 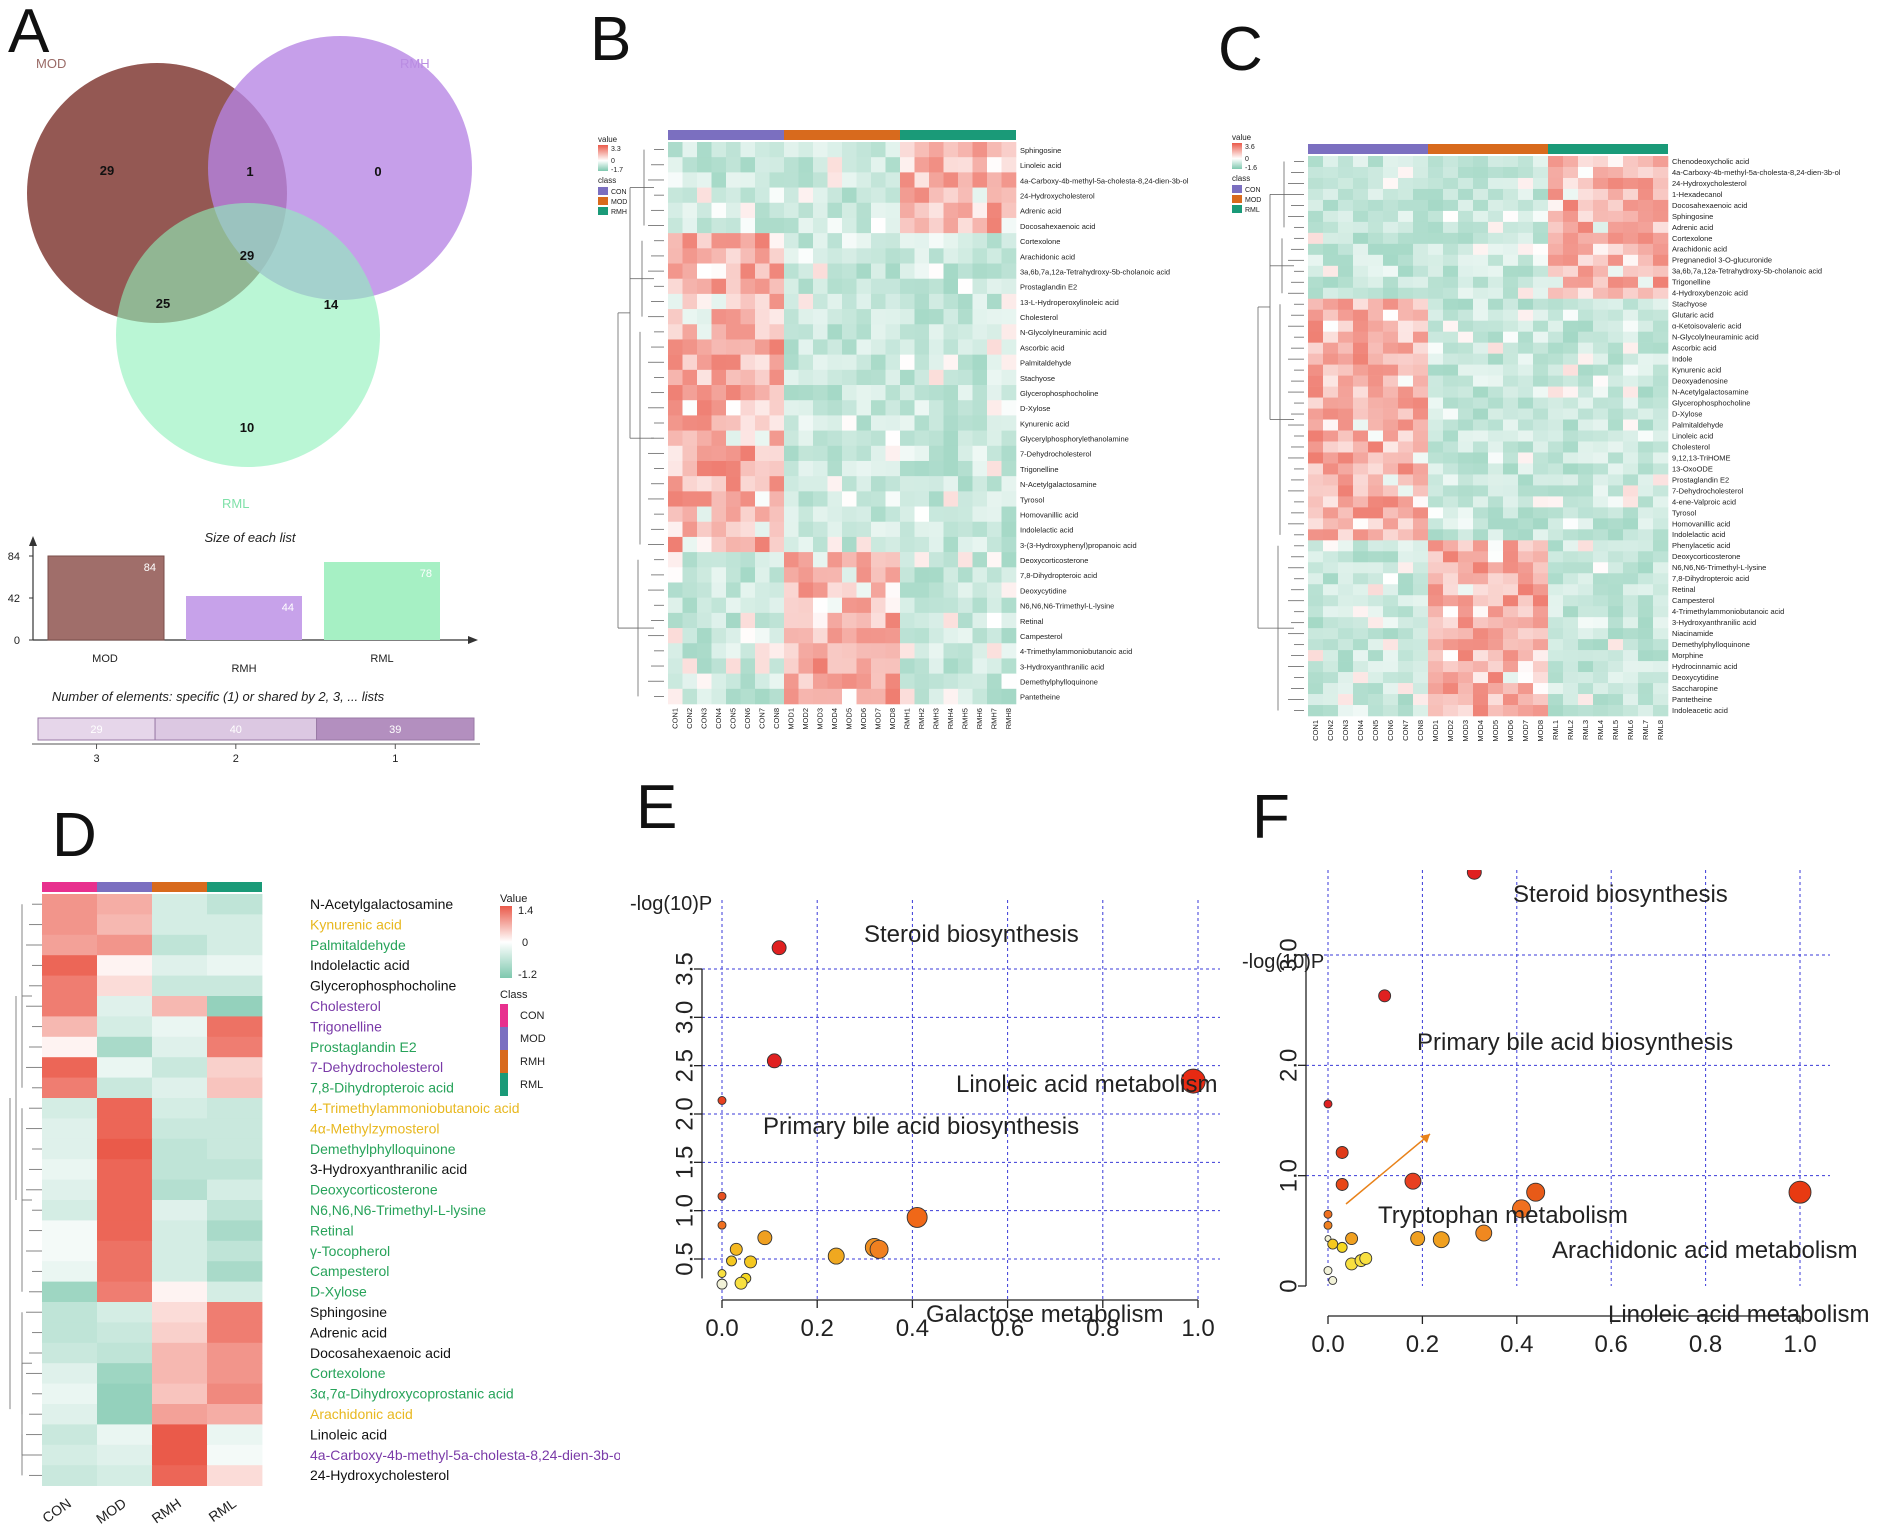 I want to click on heatmap-row-label: Arachidonic acid, so click(x=361, y=1414).